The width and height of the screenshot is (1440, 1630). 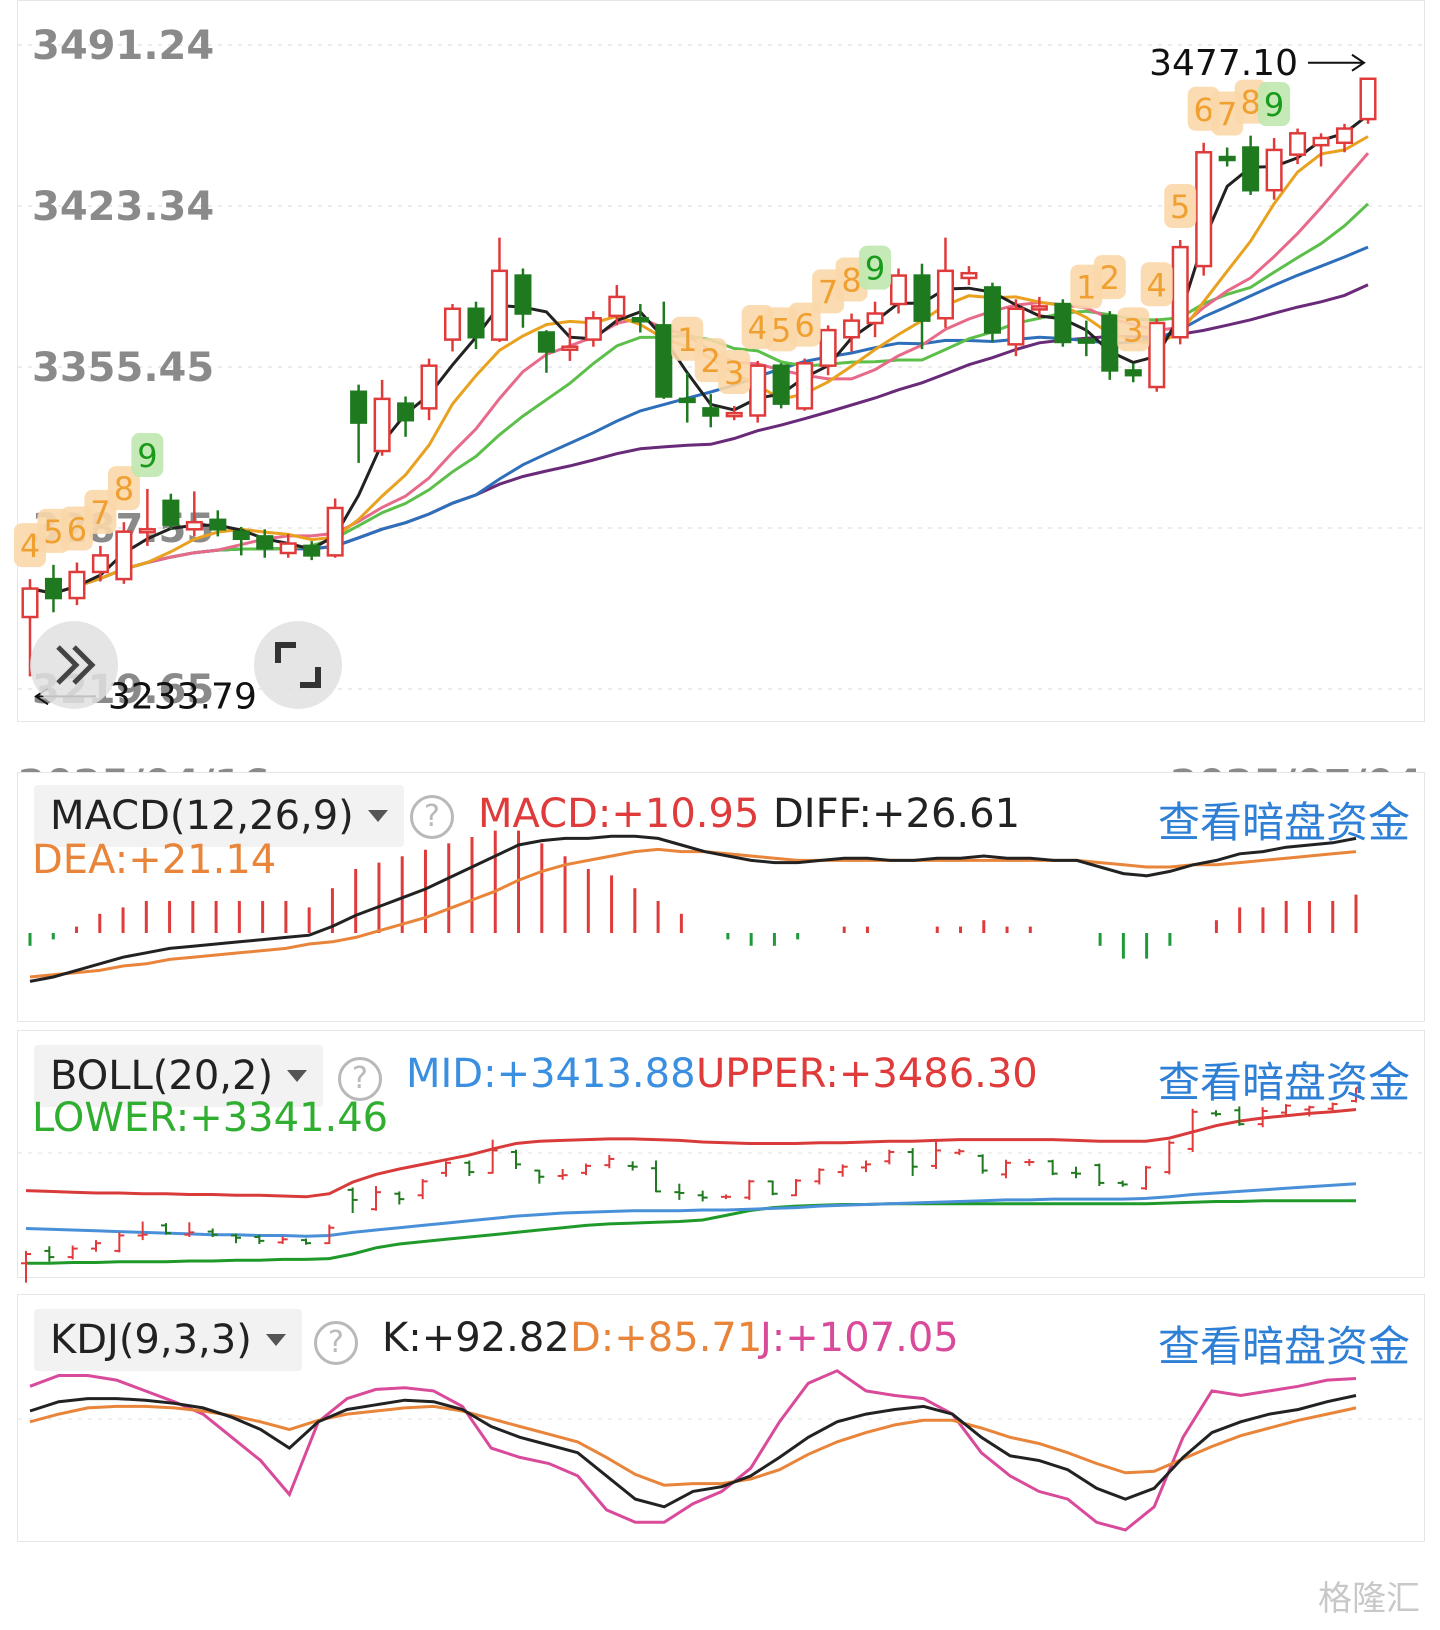 I want to click on high-arrow-head, so click(x=1358, y=62).